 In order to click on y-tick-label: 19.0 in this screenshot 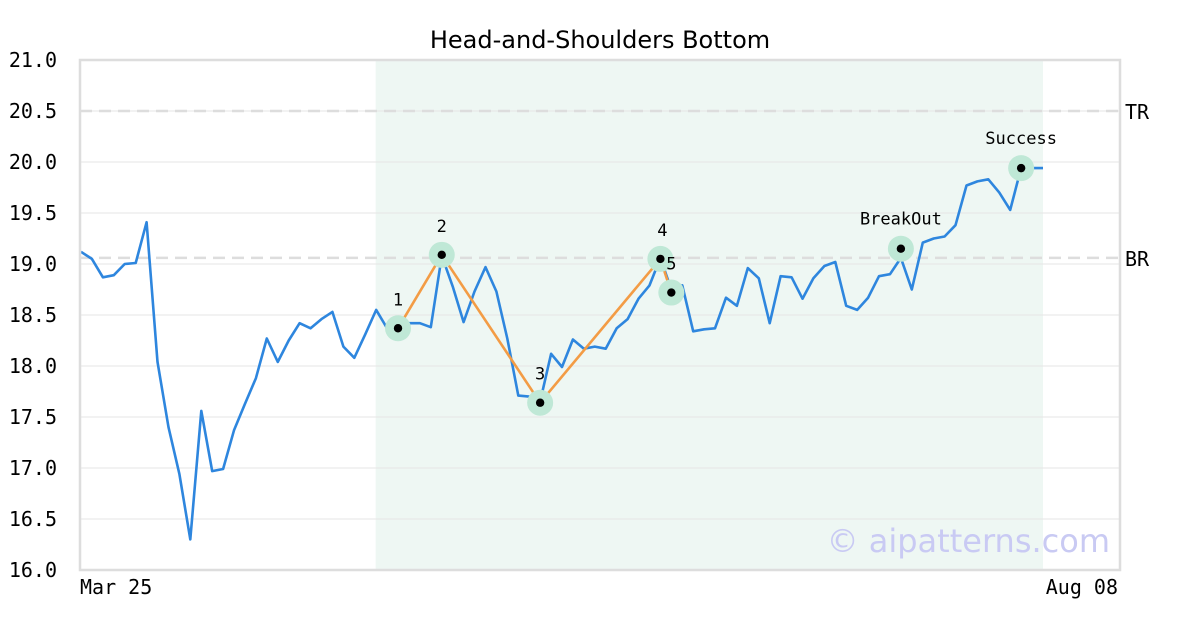, I will do `click(33, 264)`.